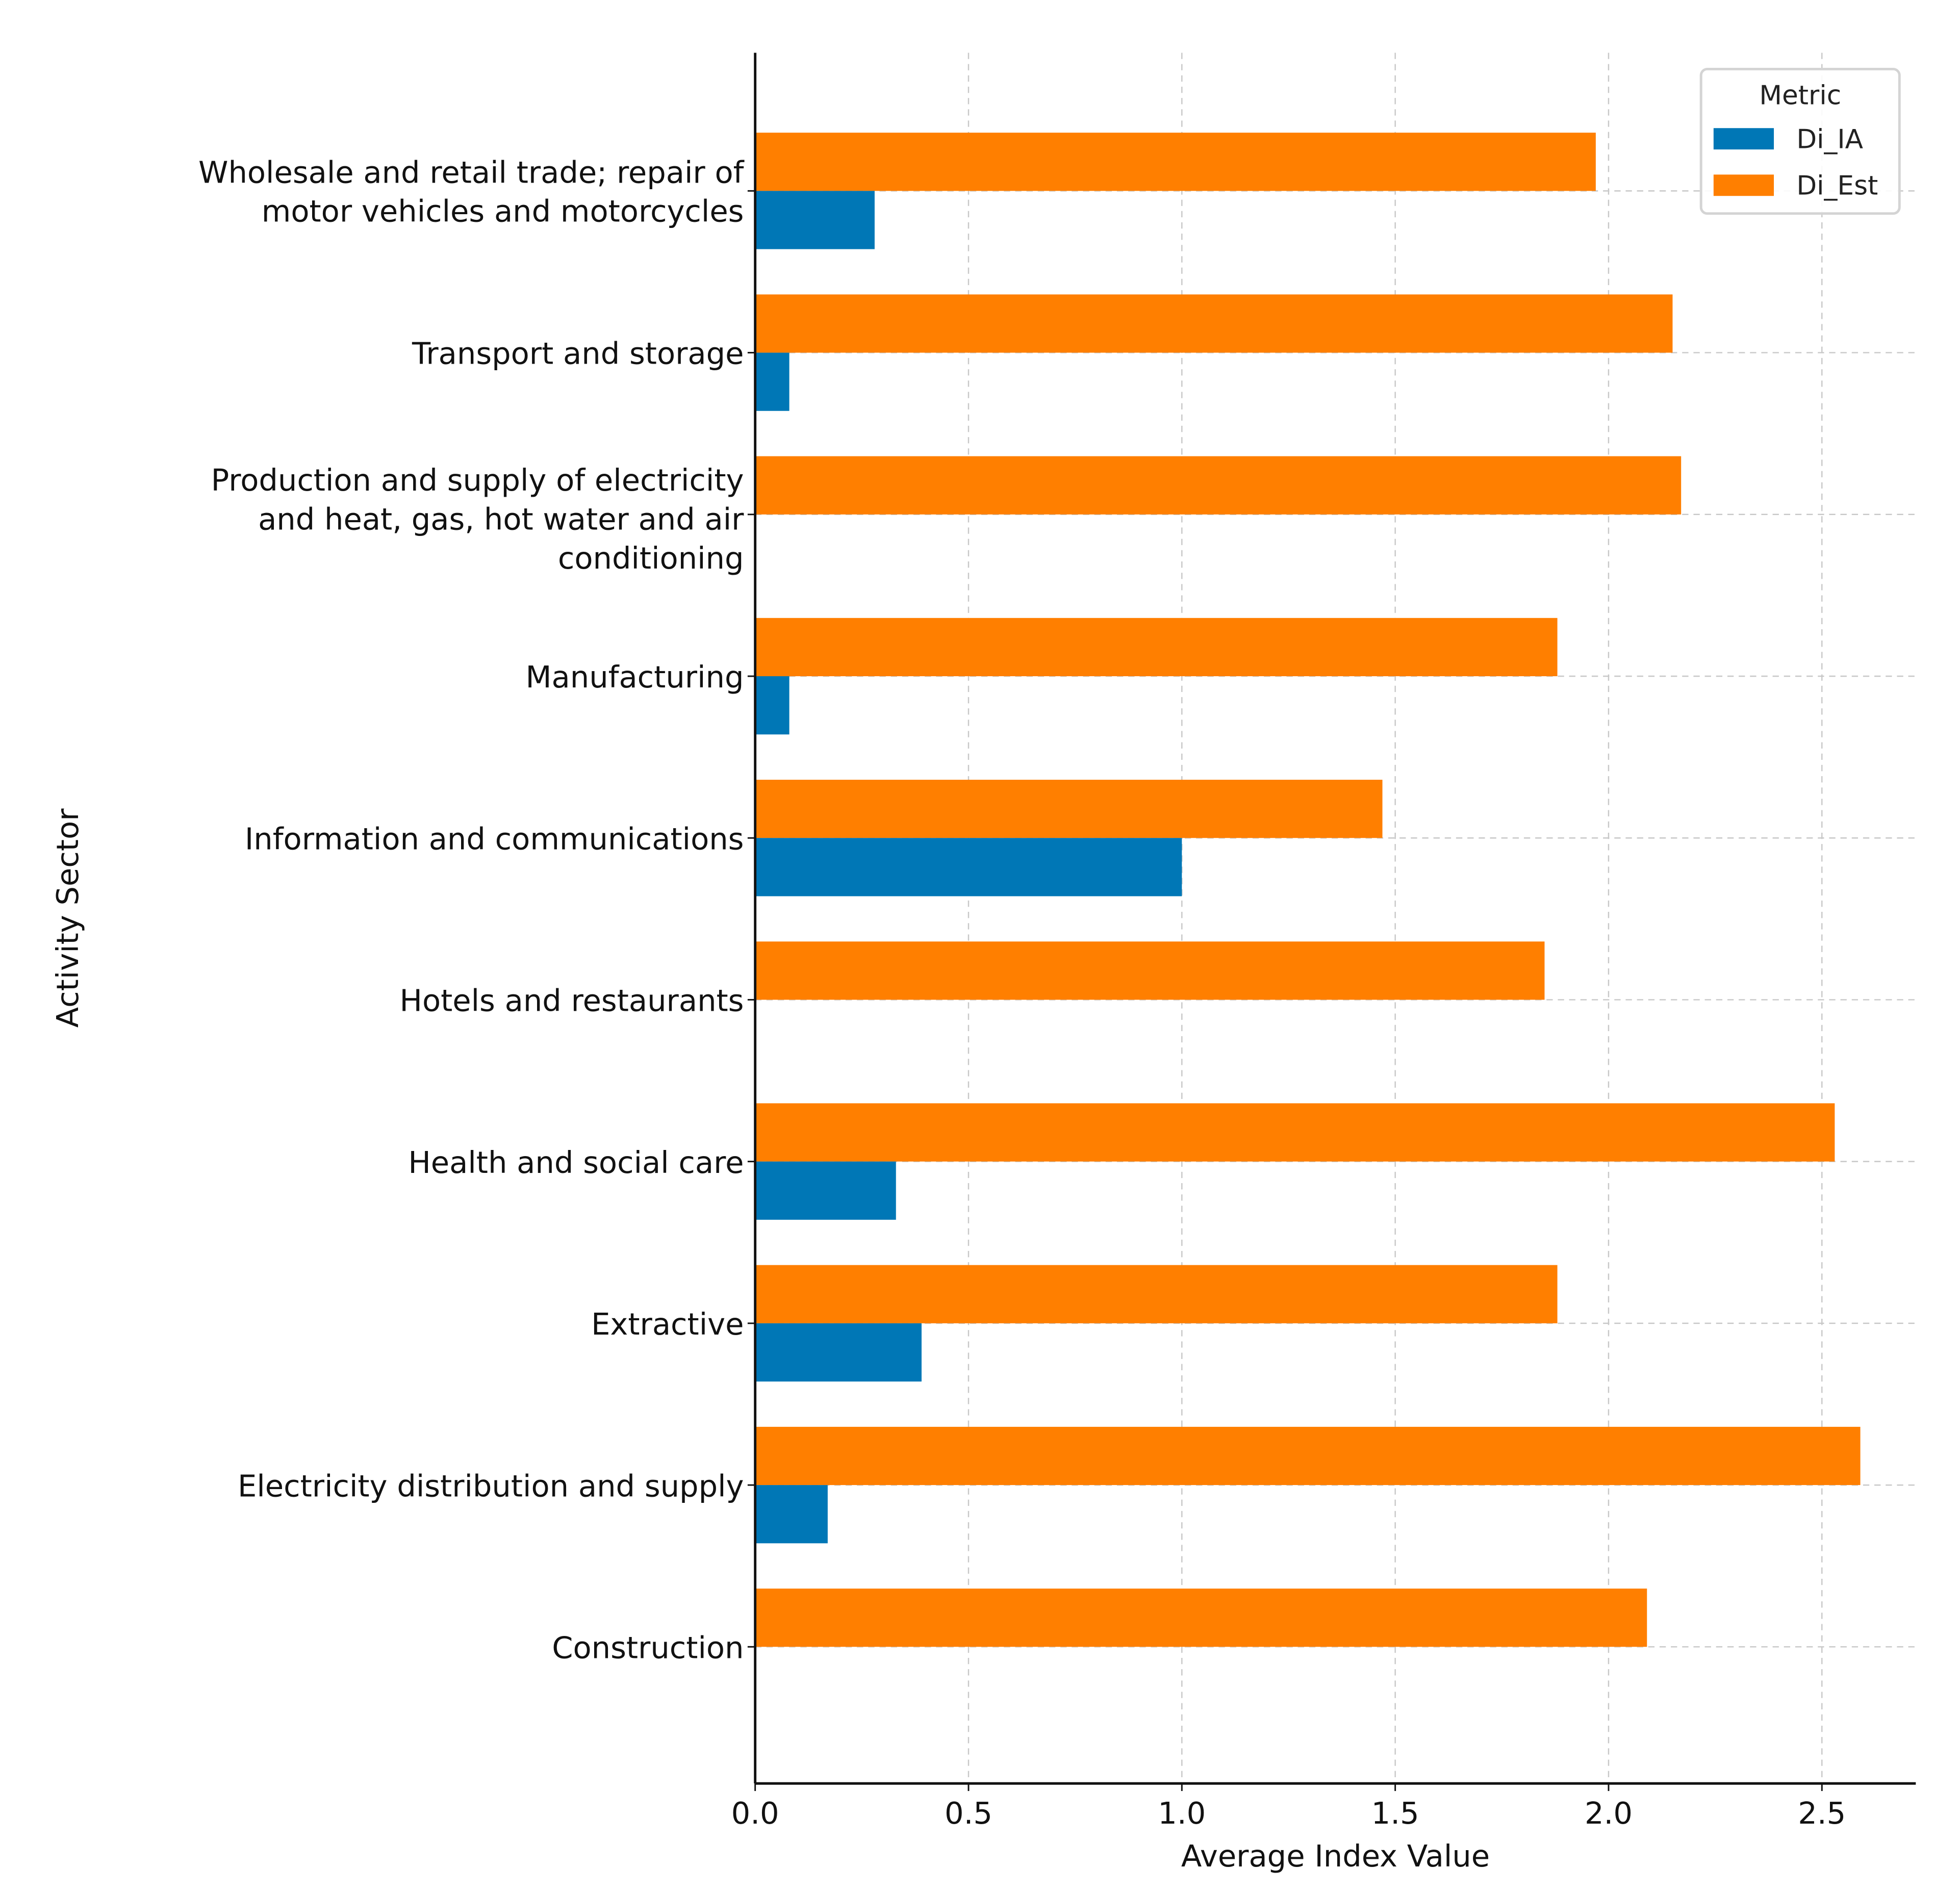 The image size is (1960, 1894). I want to click on legend: Metric Di_IA Di_Est, so click(1800, 141).